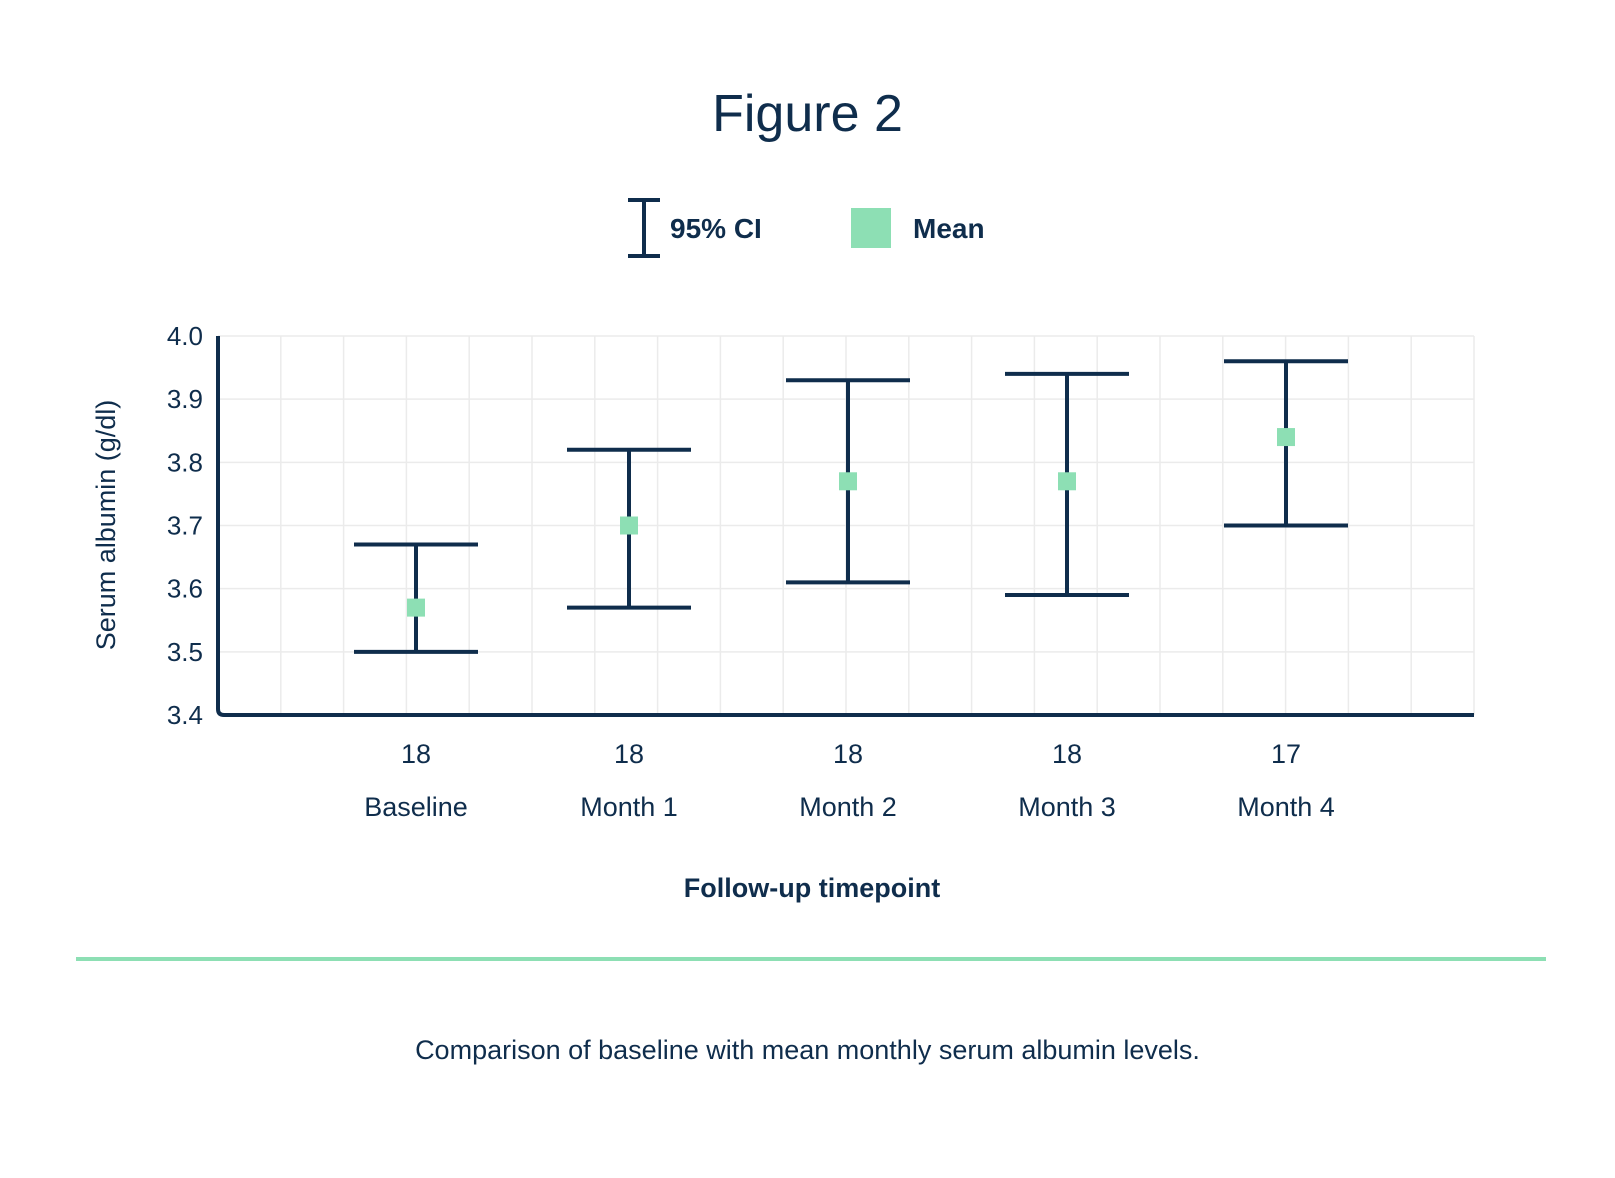 This screenshot has width=1615, height=1178. What do you see at coordinates (1067, 807) in the screenshot?
I see `x-category-label: Month 3` at bounding box center [1067, 807].